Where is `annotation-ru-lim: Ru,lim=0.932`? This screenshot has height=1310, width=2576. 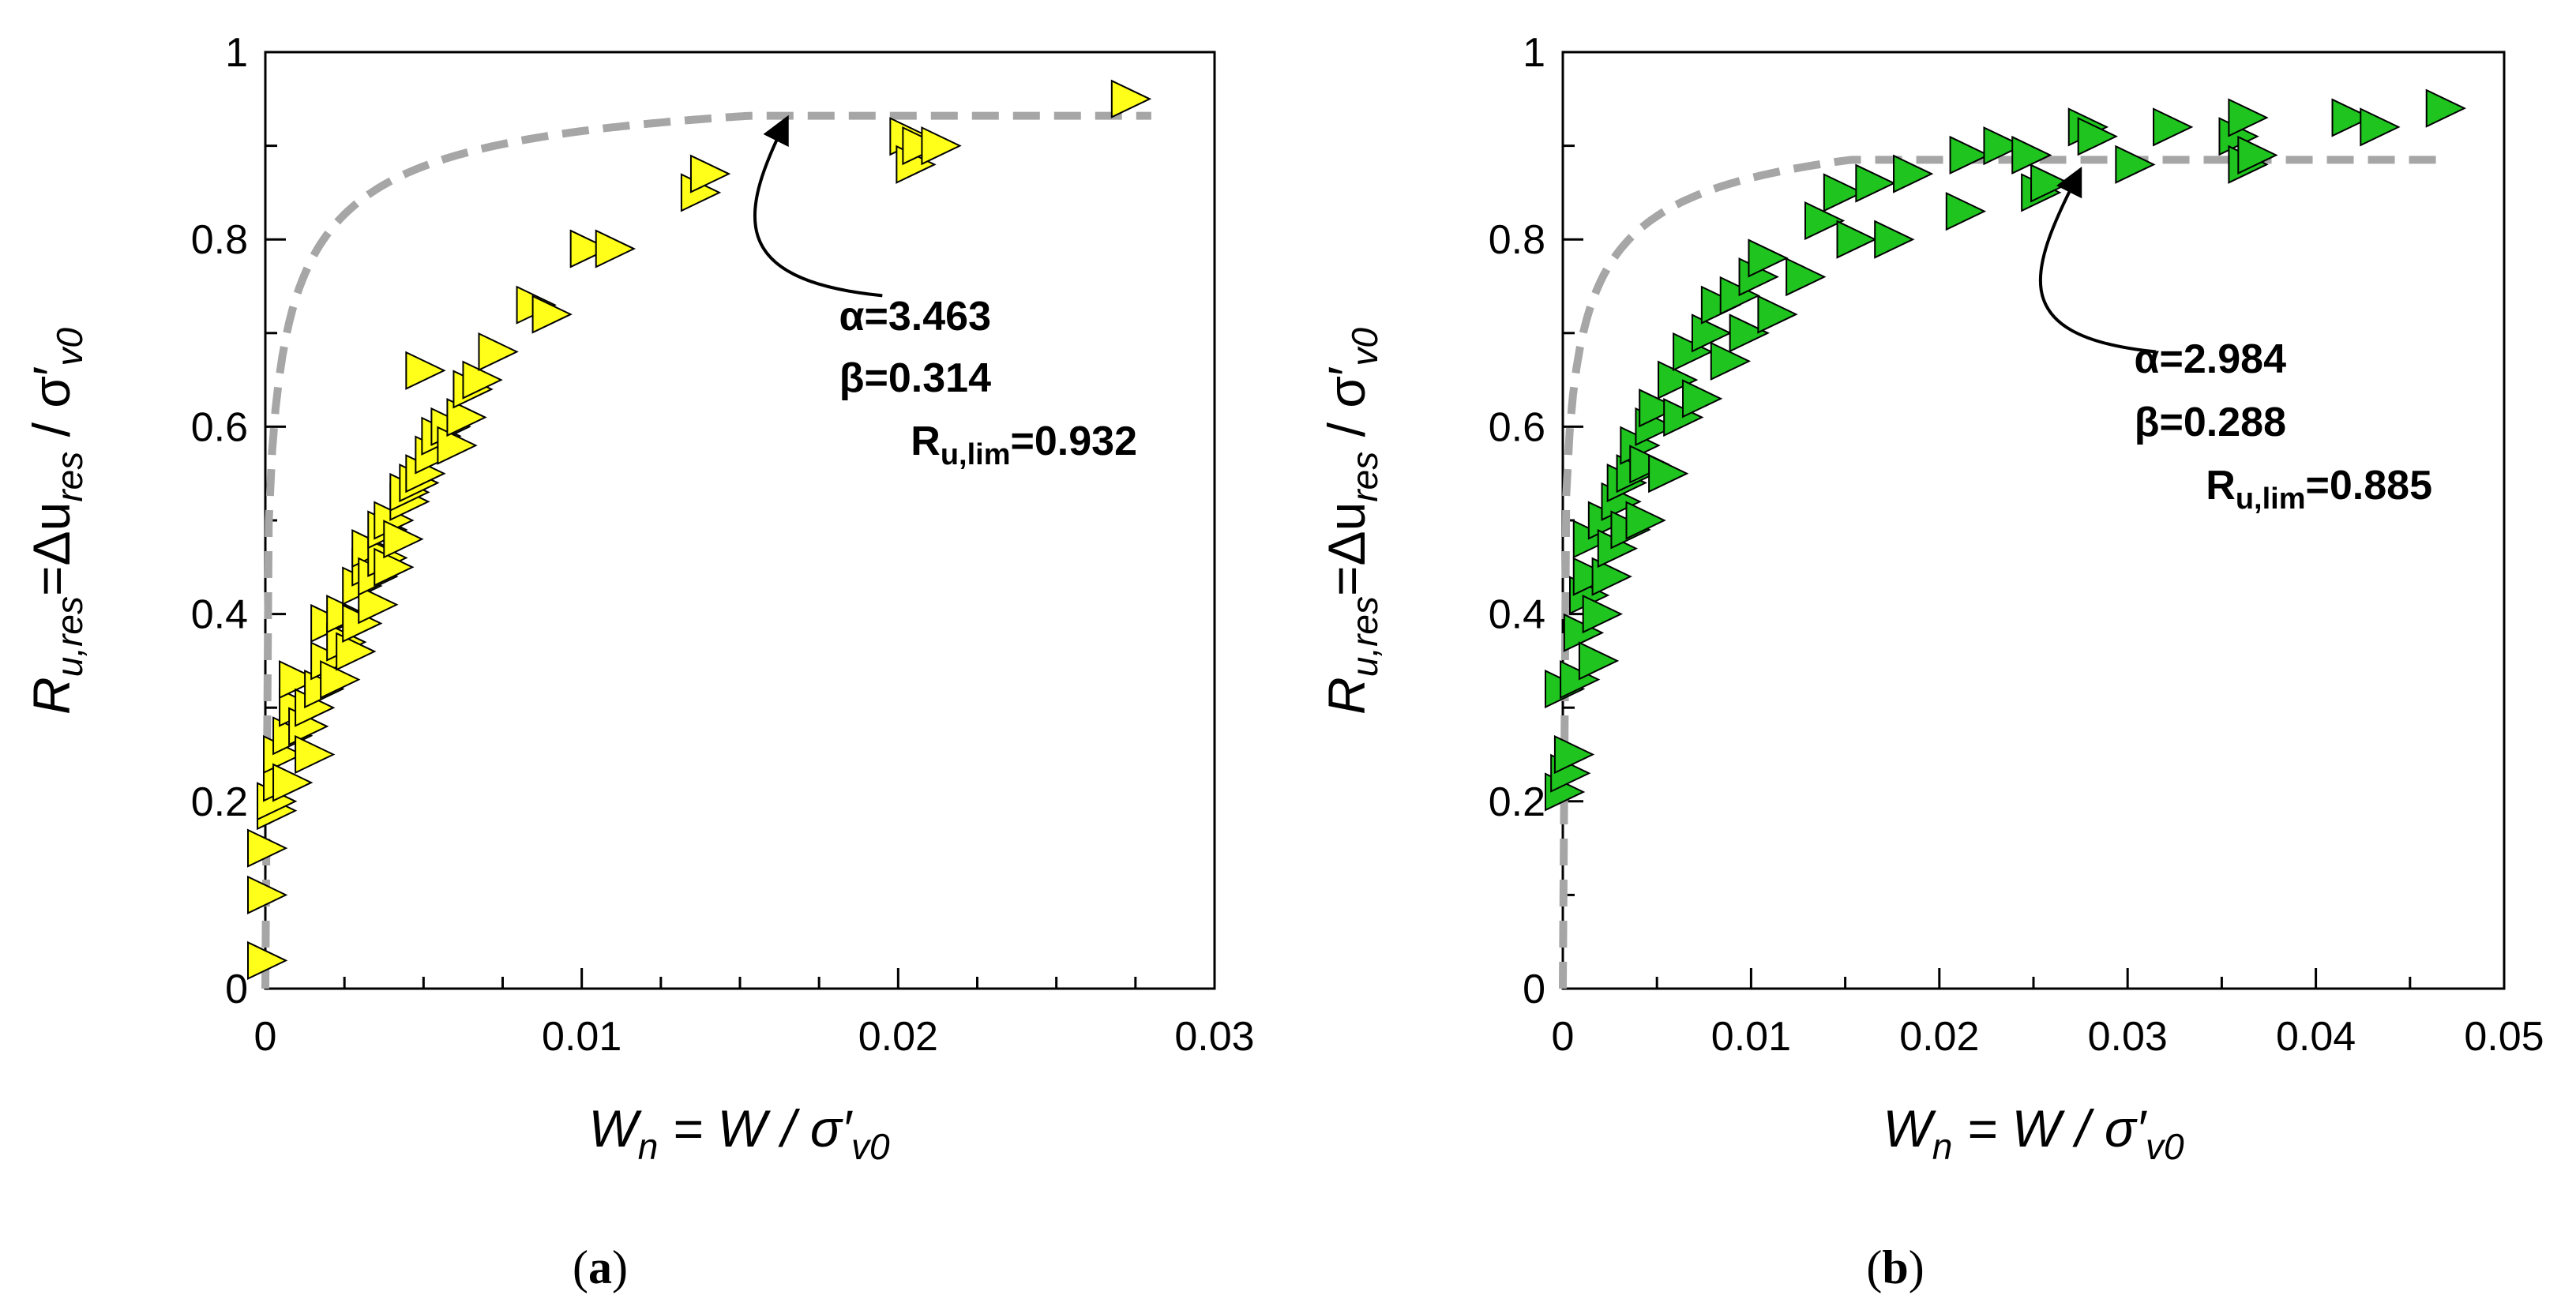
annotation-ru-lim: Ru,lim=0.932 is located at coordinates (1024, 445).